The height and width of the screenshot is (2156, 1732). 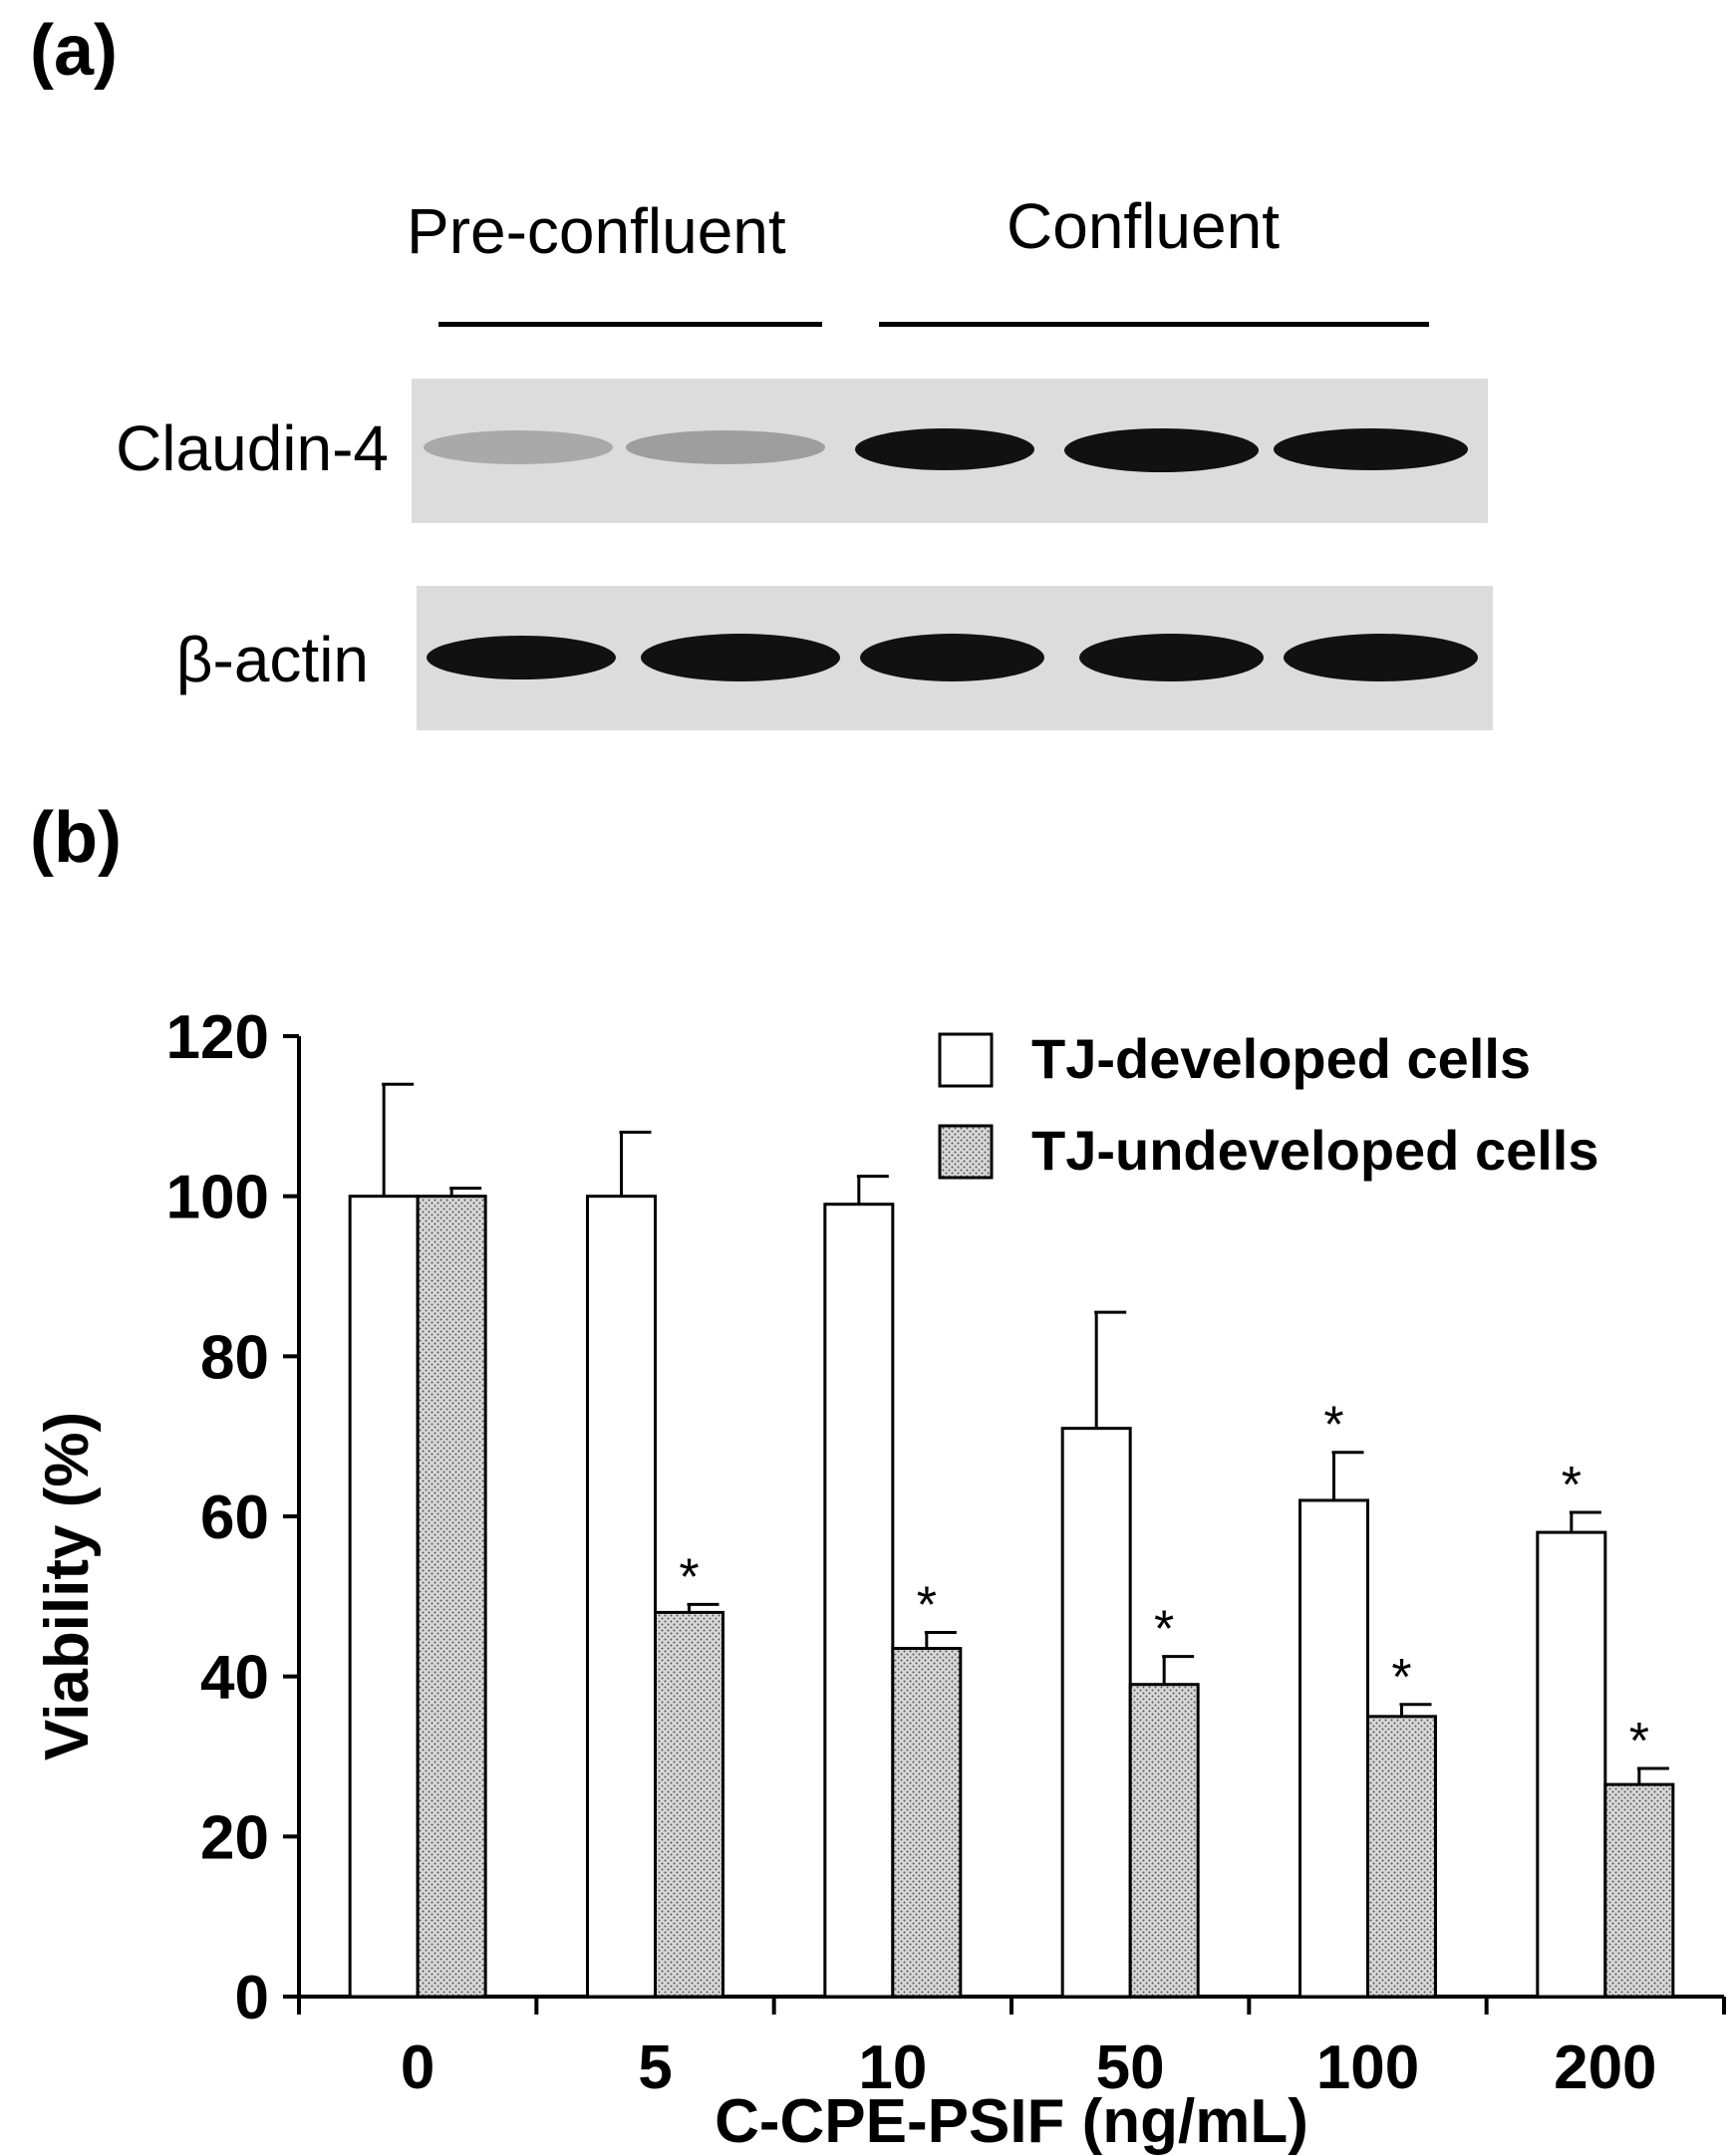 What do you see at coordinates (597, 231) in the screenshot?
I see `lane-group-preconfluent: Pre-confluent` at bounding box center [597, 231].